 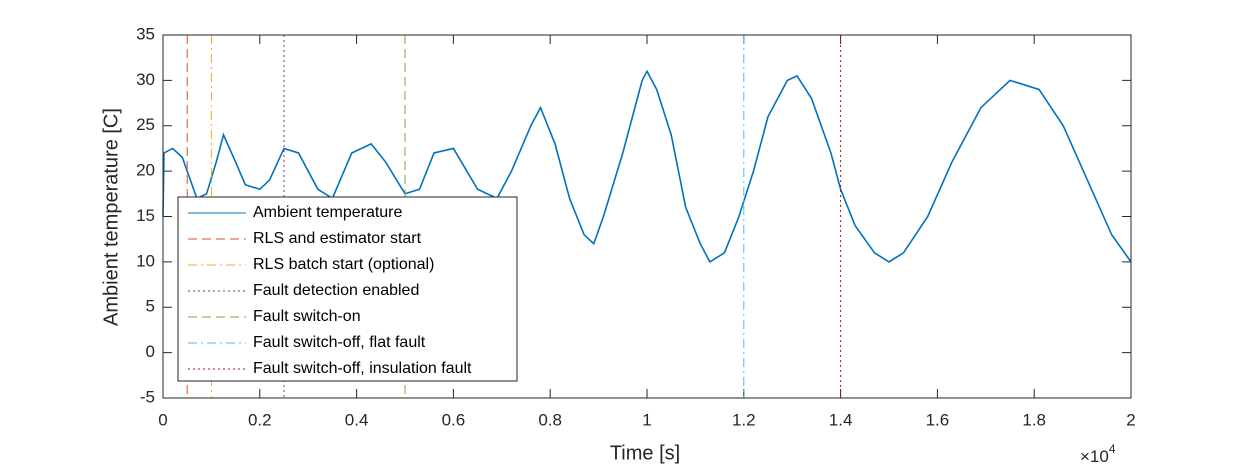 What do you see at coordinates (147, 396) in the screenshot?
I see `y-tick-label: -5` at bounding box center [147, 396].